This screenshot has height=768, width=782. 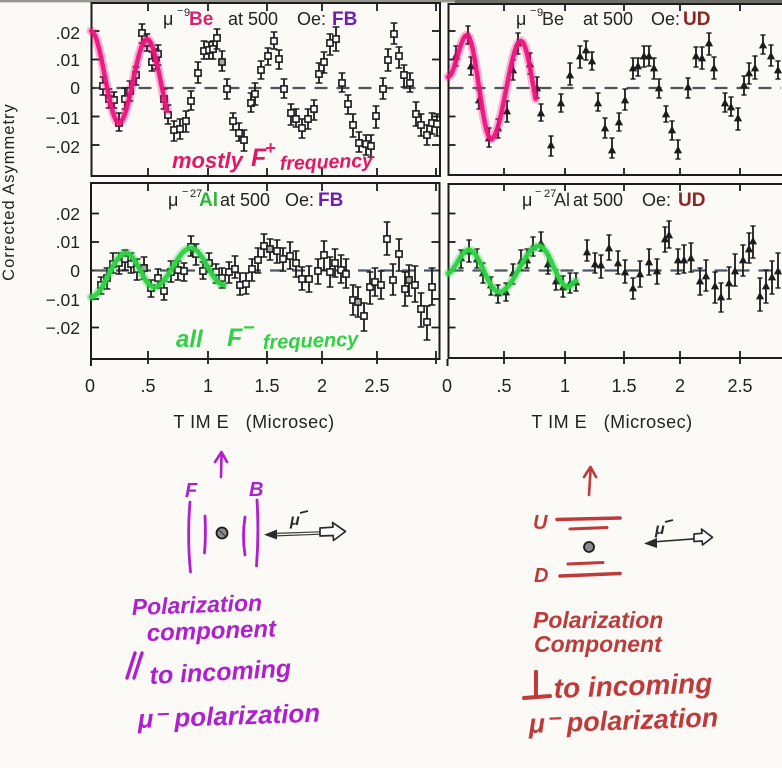 What do you see at coordinates (190, 339) in the screenshot?
I see `svg-text: all` at bounding box center [190, 339].